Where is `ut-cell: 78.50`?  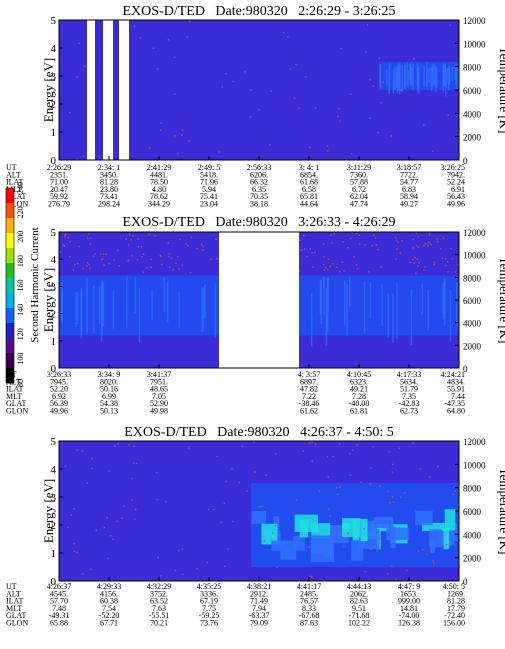 ut-cell: 78.50 is located at coordinates (159, 182).